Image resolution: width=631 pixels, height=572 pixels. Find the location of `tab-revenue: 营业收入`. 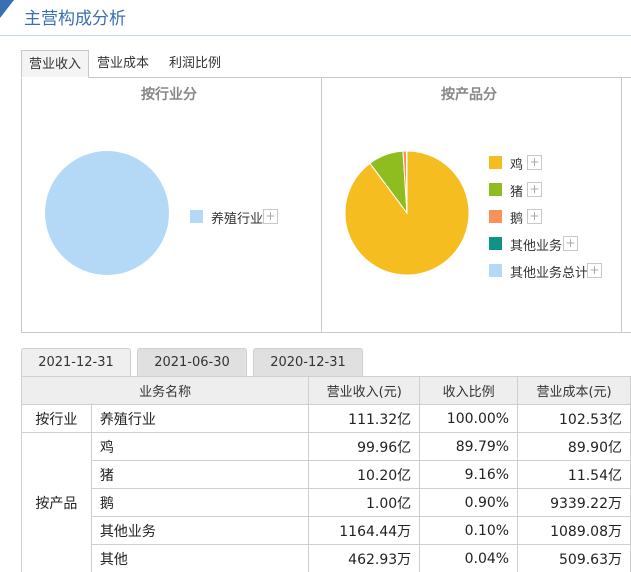

tab-revenue: 营业收入 is located at coordinates (55, 64).